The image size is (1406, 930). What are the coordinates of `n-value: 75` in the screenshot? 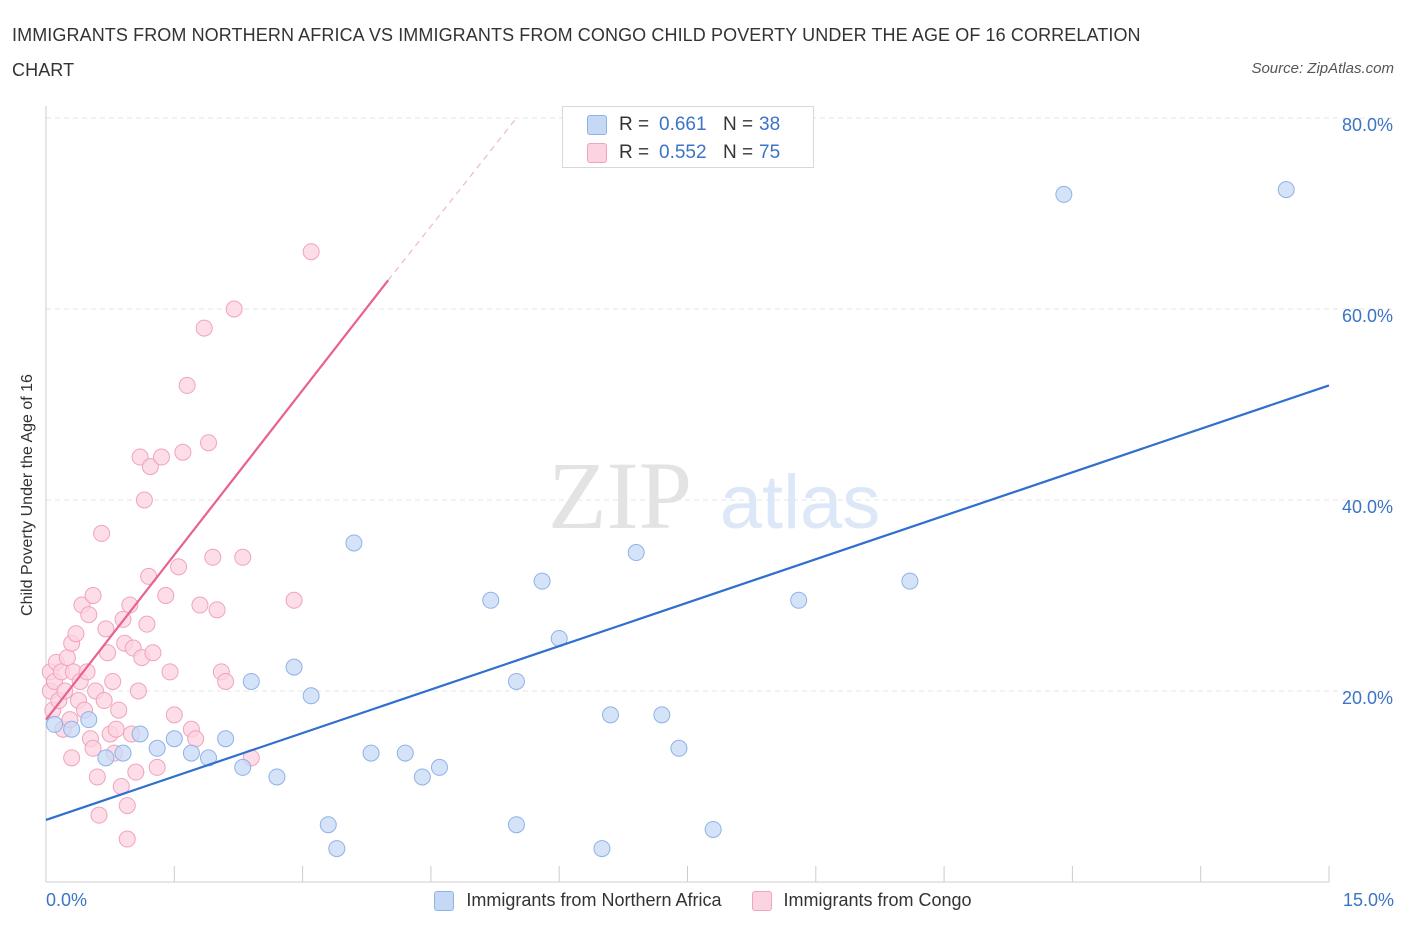 It's located at (770, 152).